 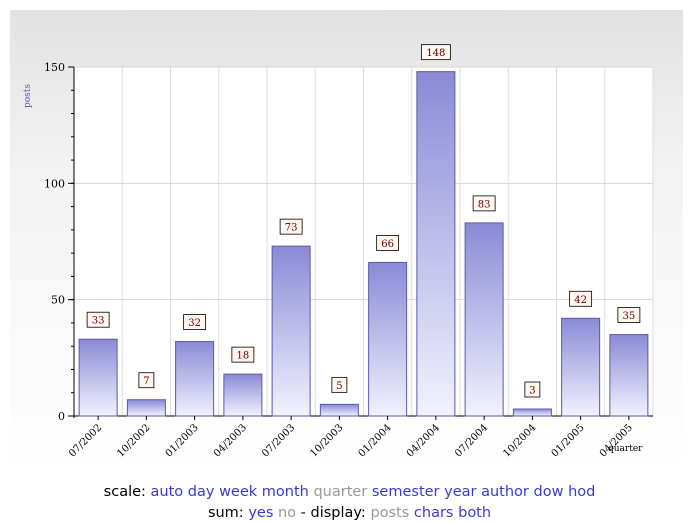 I want to click on x-tick-label: 10/2004, so click(x=519, y=440).